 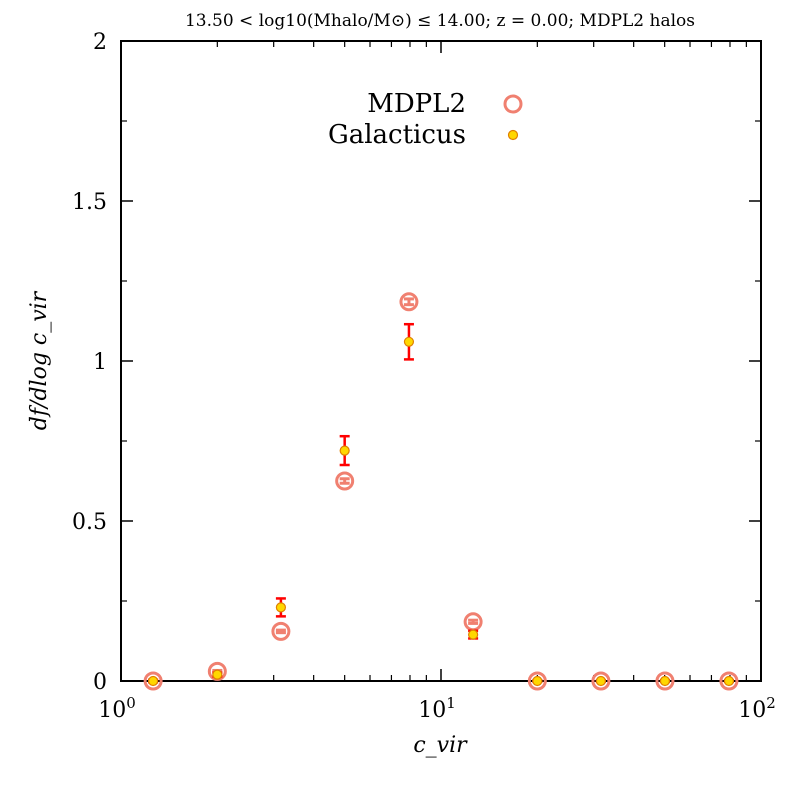 I want to click on y-tick-label: 0.5, so click(x=89, y=522).